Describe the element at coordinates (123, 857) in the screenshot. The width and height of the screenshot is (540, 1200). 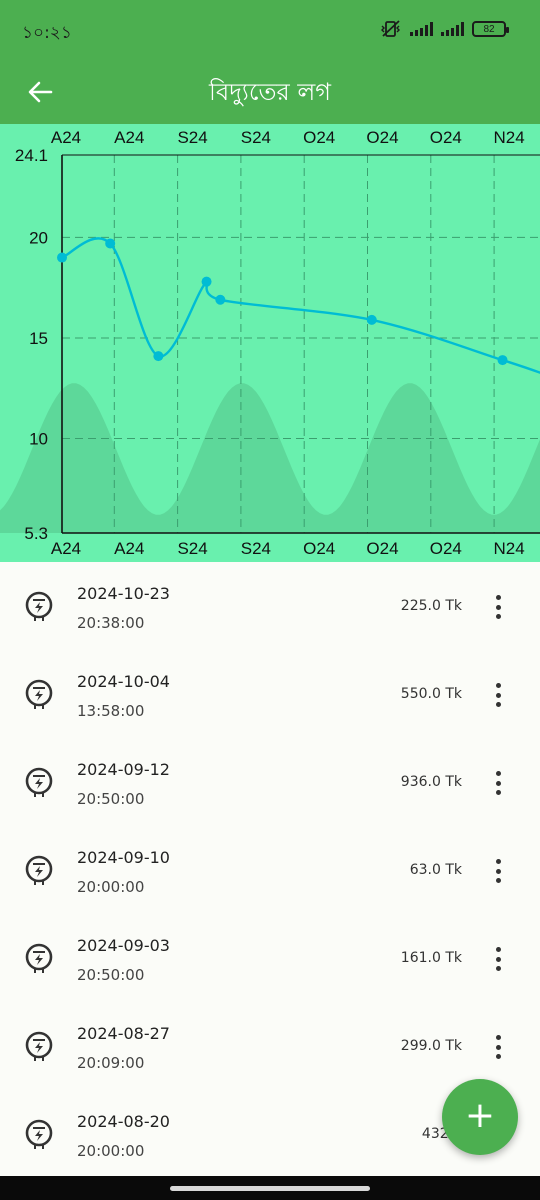
I see `entry-date: 2024-09-10` at that location.